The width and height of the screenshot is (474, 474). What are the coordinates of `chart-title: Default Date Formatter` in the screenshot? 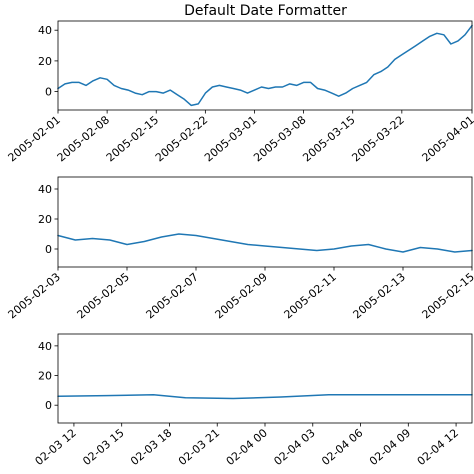 It's located at (265, 11).